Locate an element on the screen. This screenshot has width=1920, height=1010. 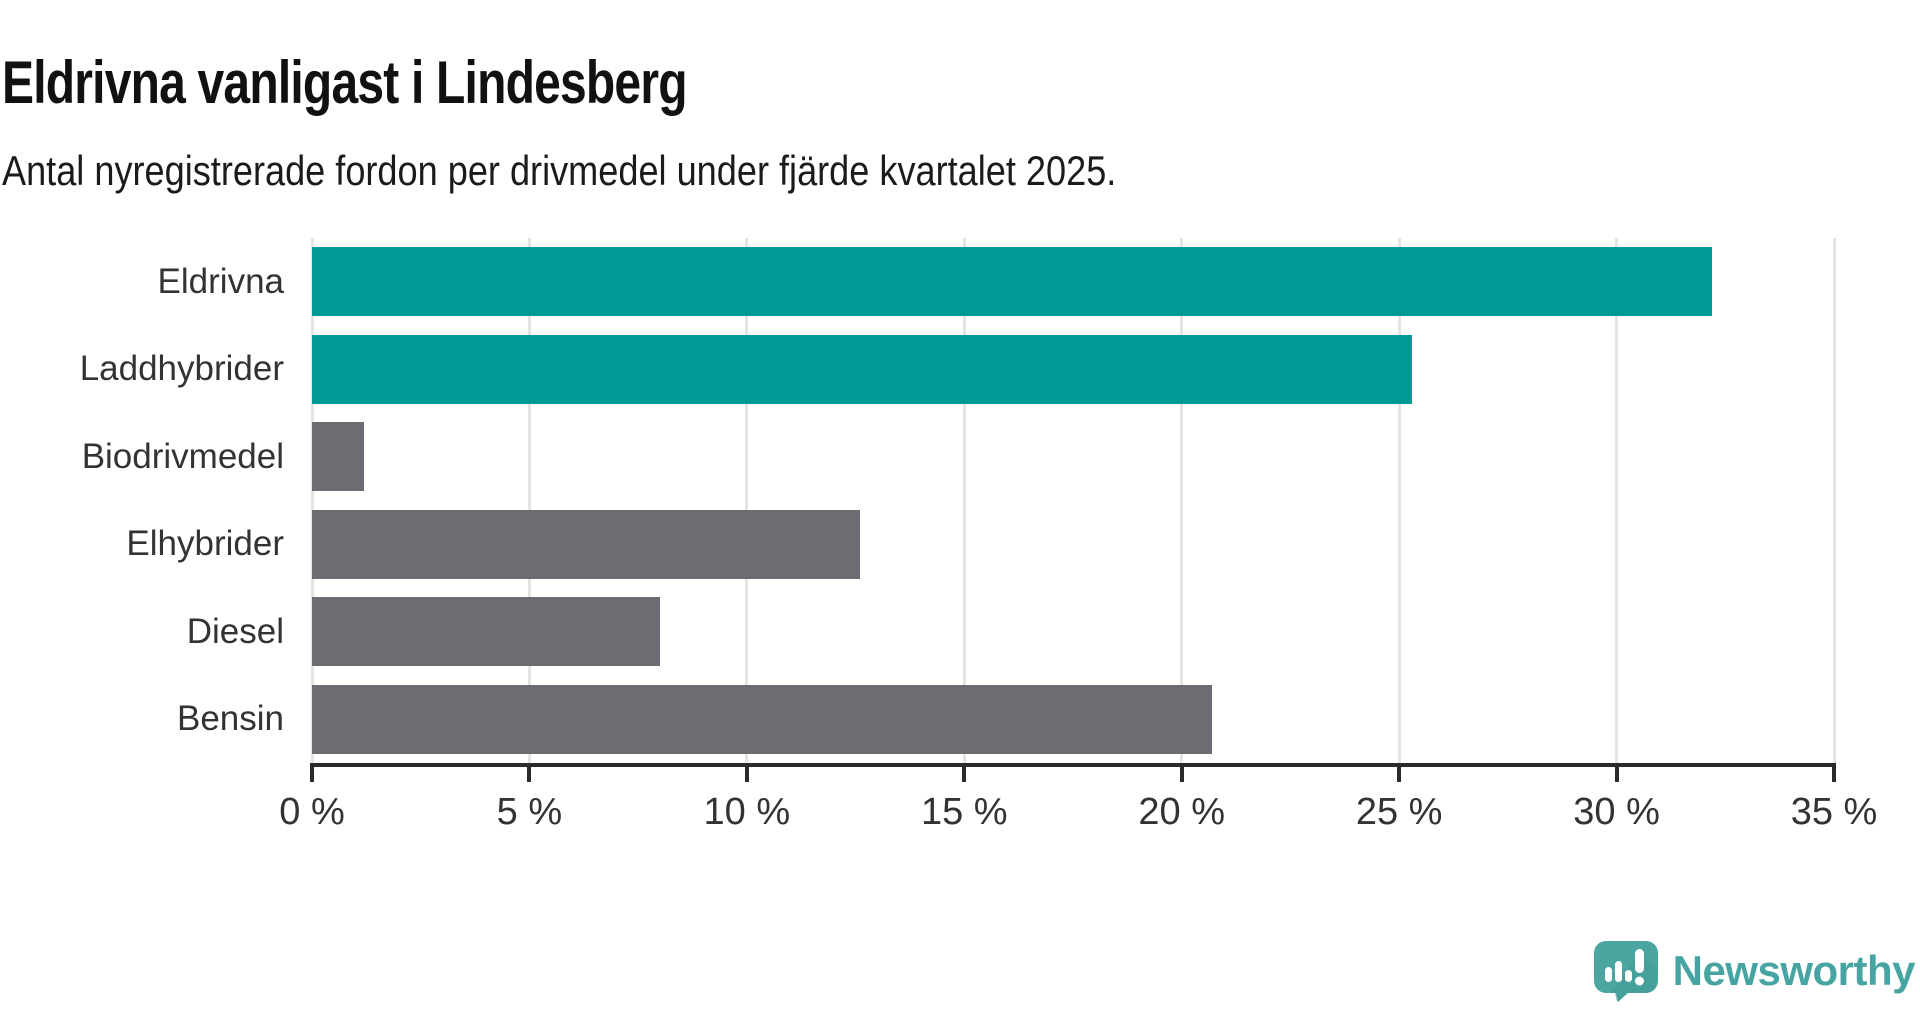
newsworthy-wordmark: Newsworthy is located at coordinates (1794, 970).